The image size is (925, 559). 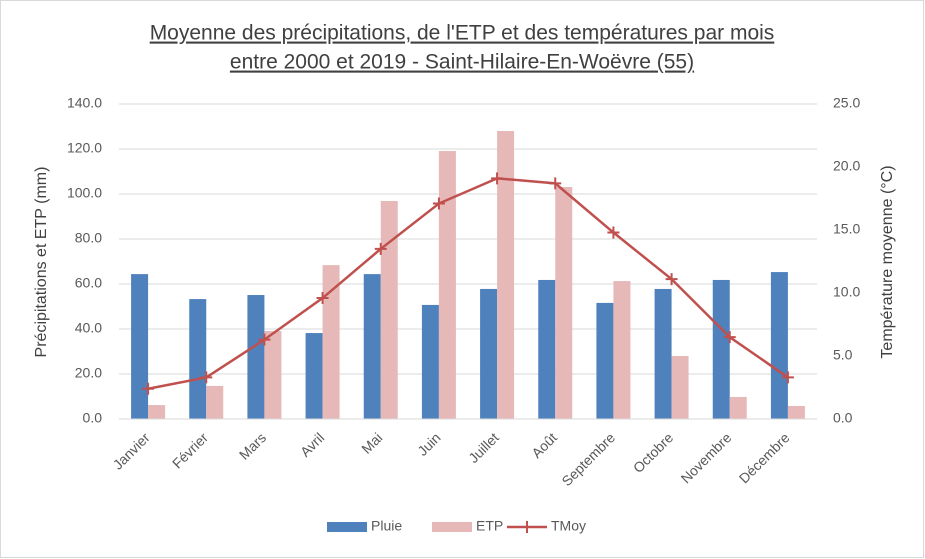 I want to click on y2-tick-label: 5.0, so click(x=843, y=355).